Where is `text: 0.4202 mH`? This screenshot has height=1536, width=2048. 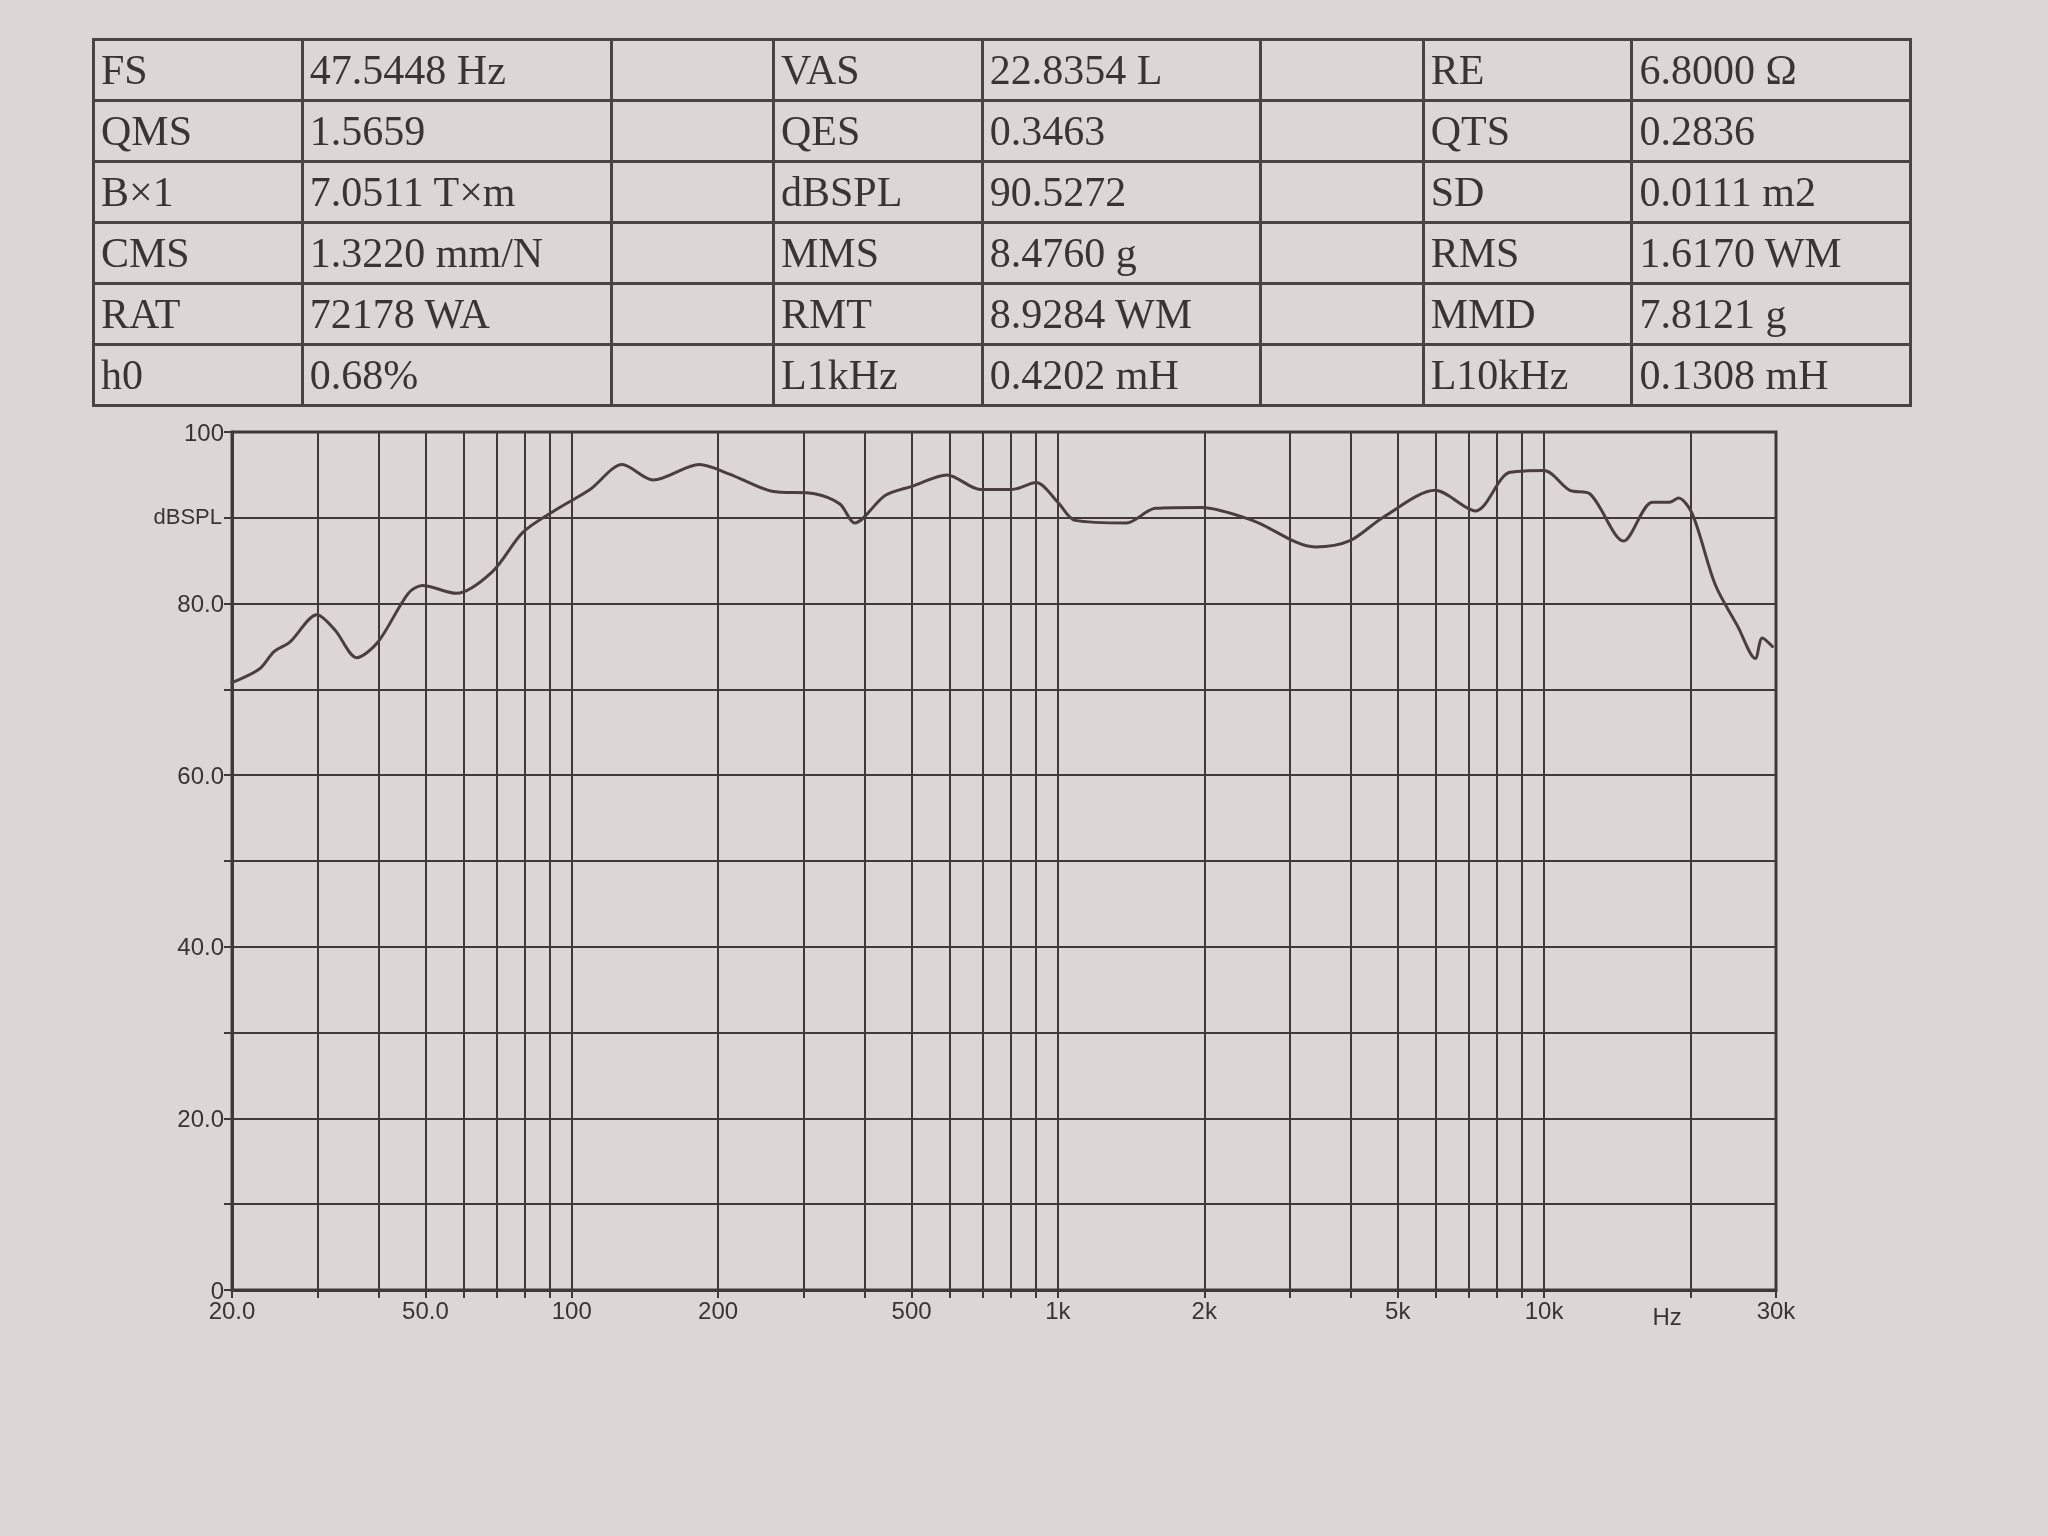 text: 0.4202 mH is located at coordinates (1121, 375).